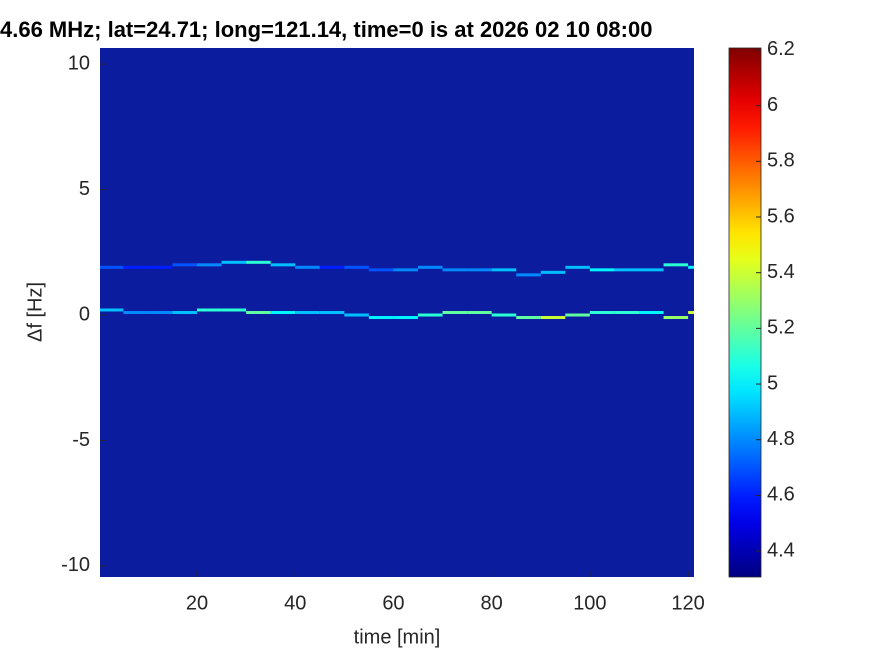 The image size is (875, 656). Describe the element at coordinates (781, 161) in the screenshot. I see `colorbar-tick-label: 5.8` at that location.